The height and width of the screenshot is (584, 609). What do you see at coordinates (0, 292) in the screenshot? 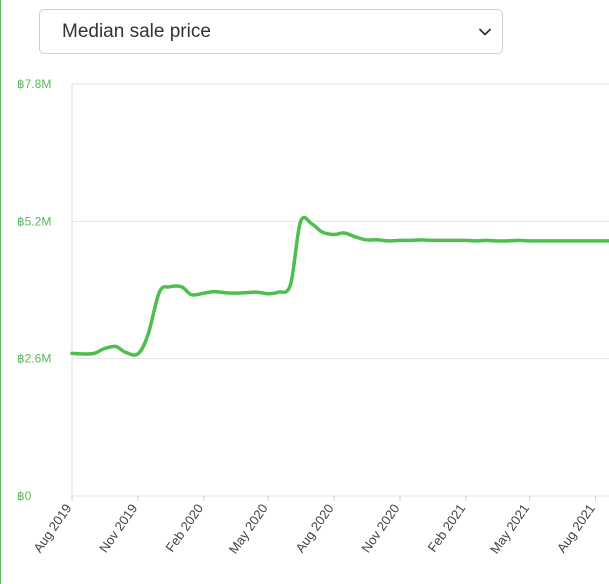
I see `panel-left-border` at bounding box center [0, 292].